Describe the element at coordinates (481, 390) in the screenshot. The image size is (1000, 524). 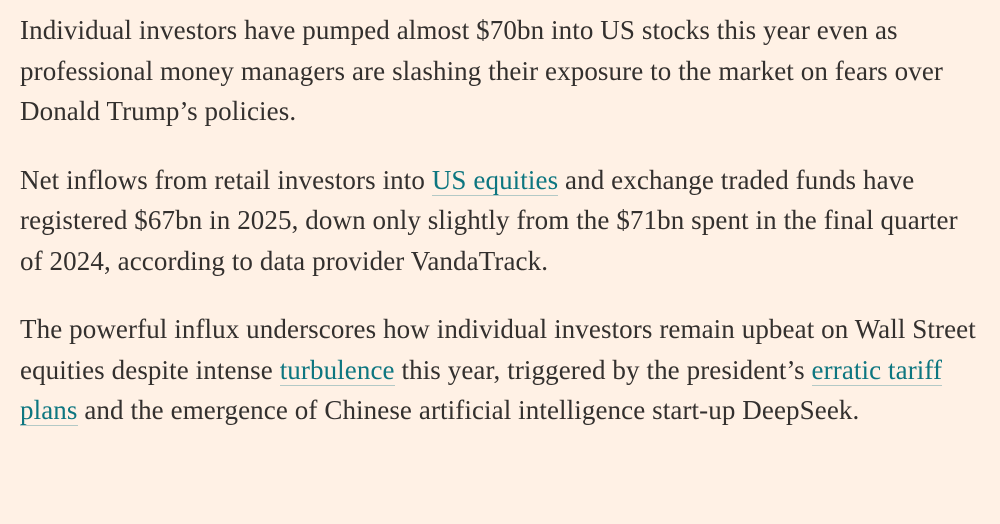
I see `erratic-tariff-plans-link: erratic tariff plans` at that location.